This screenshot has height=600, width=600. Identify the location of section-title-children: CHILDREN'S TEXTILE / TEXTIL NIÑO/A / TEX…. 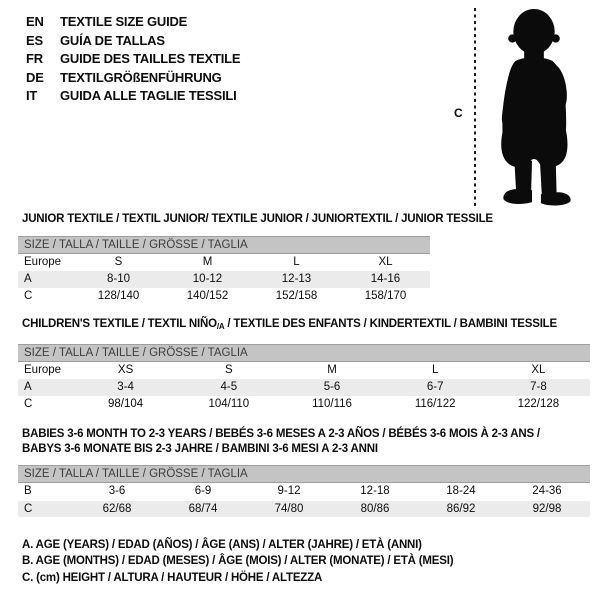
(304, 326).